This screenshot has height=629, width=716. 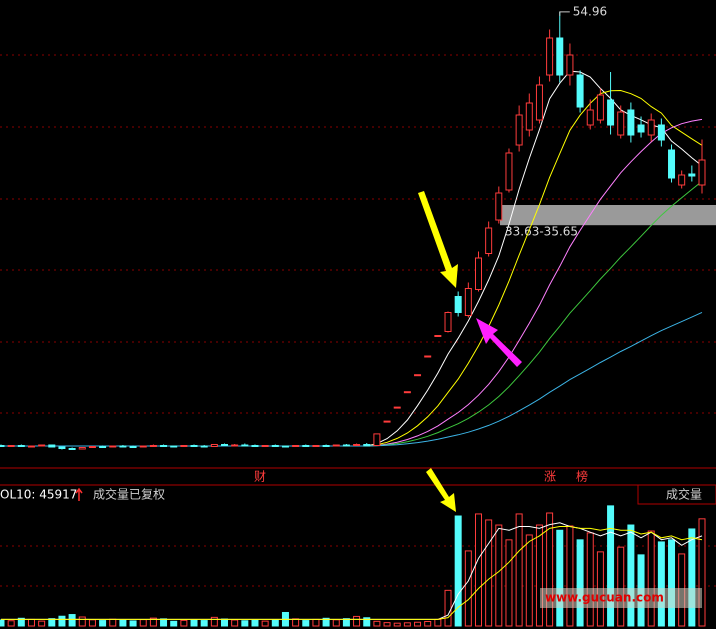 What do you see at coordinates (38, 495) in the screenshot?
I see `volume-indicator: VOL10: 45917` at bounding box center [38, 495].